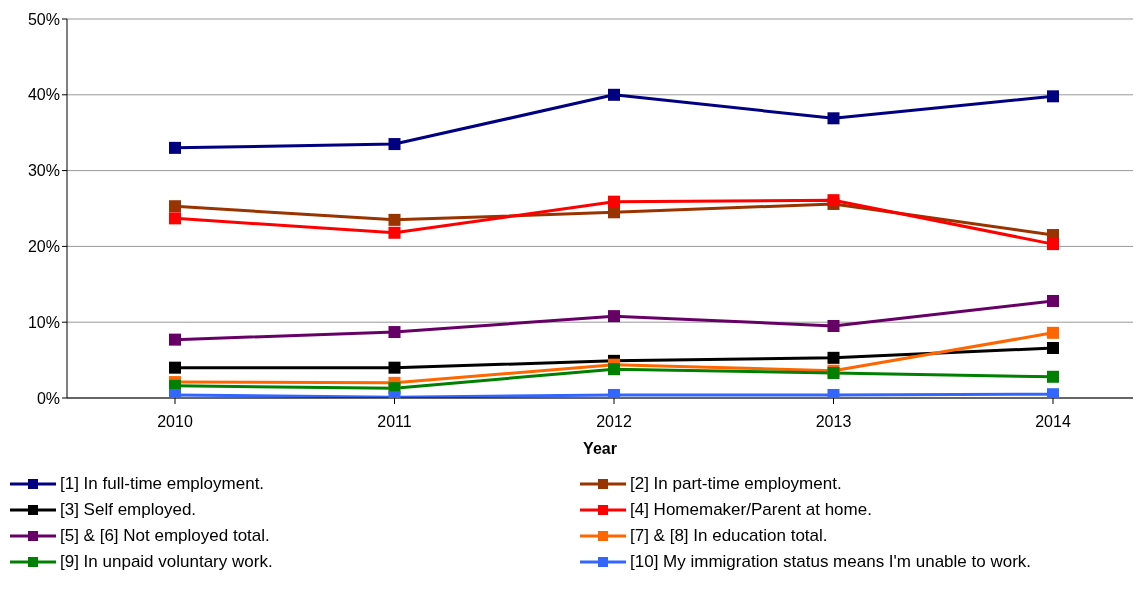 The height and width of the screenshot is (601, 1141). I want to click on y-tick-label: 0%, so click(48, 398).